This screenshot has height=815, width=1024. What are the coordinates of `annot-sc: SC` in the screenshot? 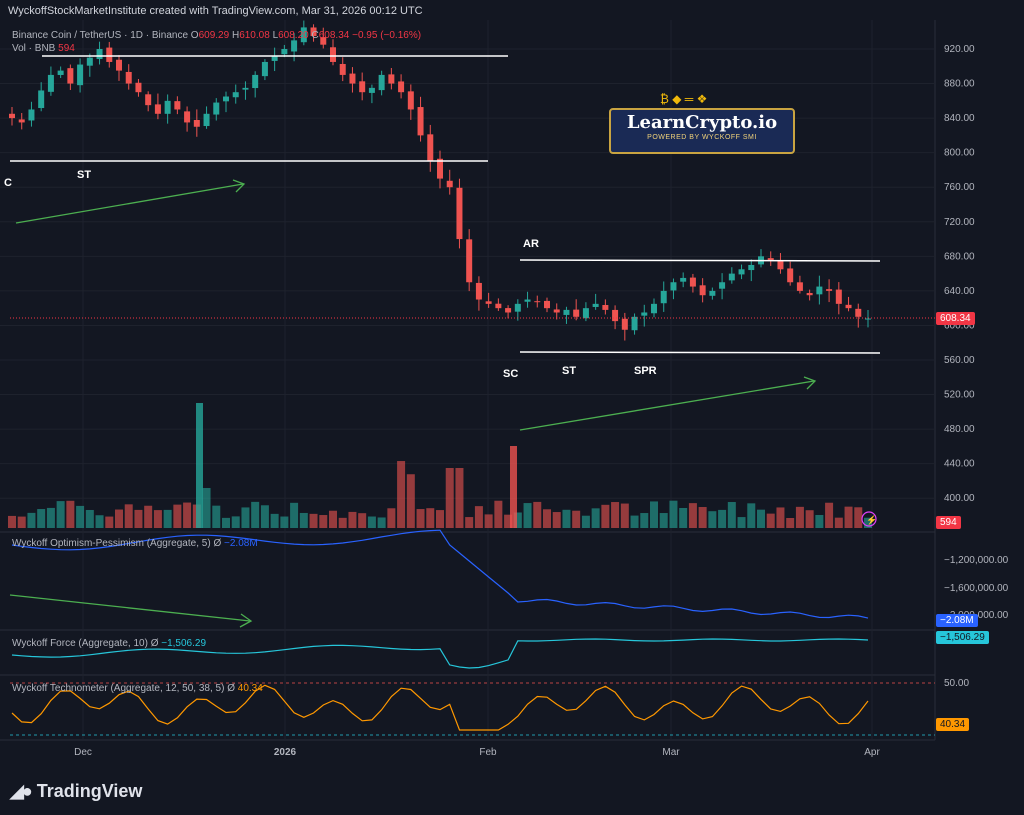 It's located at (510, 374).